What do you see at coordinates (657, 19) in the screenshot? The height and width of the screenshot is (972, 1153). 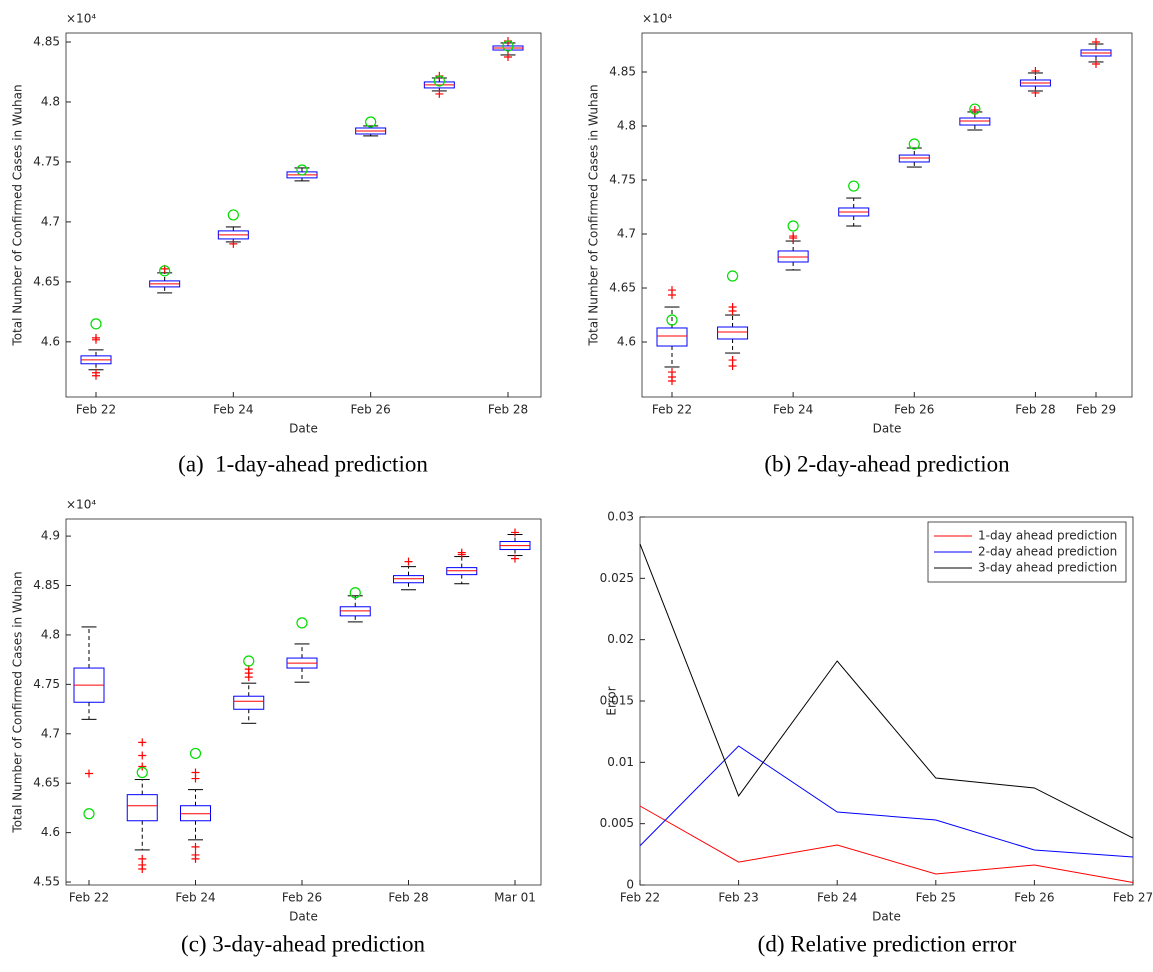 I see `y-multiplier: ×10⁴` at bounding box center [657, 19].